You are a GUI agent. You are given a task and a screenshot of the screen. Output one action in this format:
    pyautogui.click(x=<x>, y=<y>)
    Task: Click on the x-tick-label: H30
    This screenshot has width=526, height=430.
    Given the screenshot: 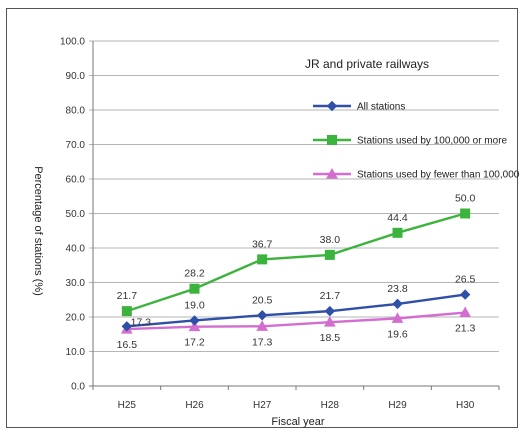 What is the action you would take?
    pyautogui.click(x=465, y=405)
    